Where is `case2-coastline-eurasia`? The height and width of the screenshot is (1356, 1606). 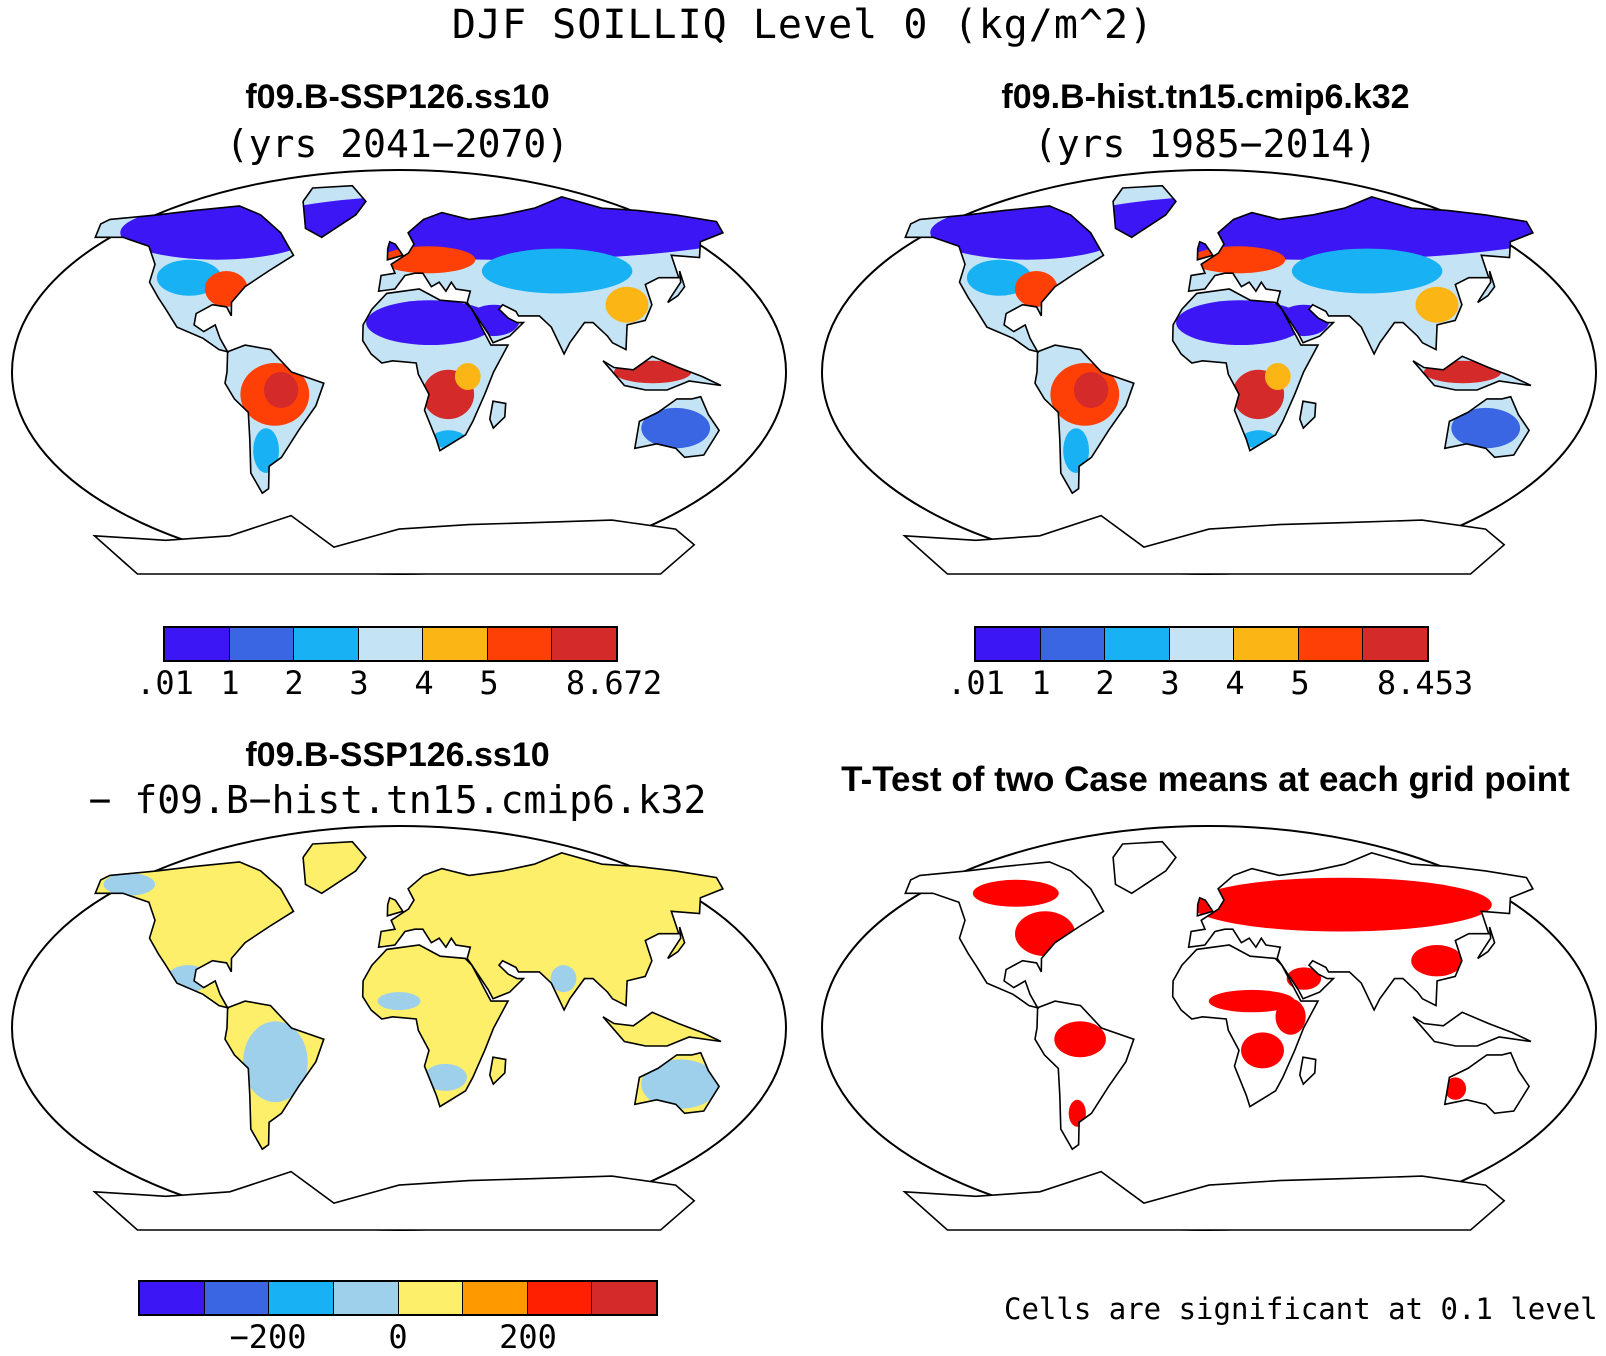
case2-coastline-eurasia is located at coordinates (1361, 276).